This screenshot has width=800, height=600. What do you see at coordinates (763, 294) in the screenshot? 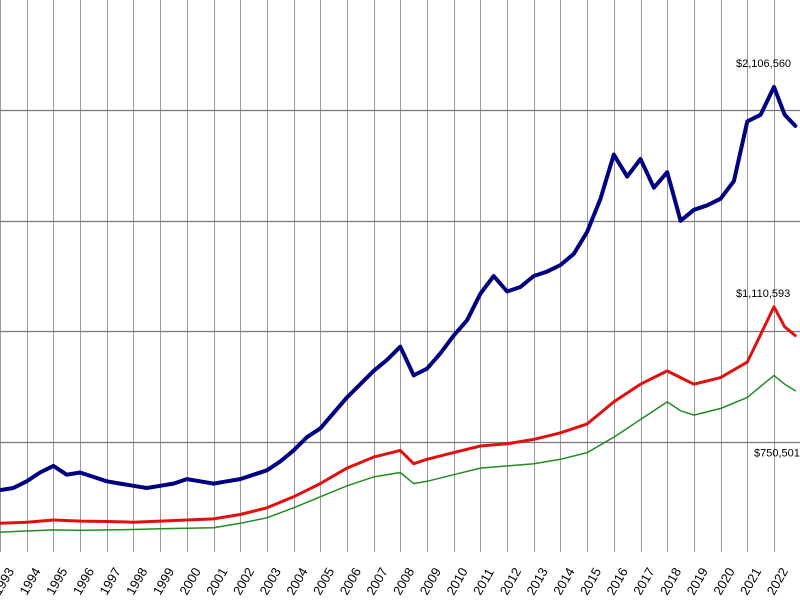
I see `data-label-series-2: $1,110,593` at bounding box center [763, 294].